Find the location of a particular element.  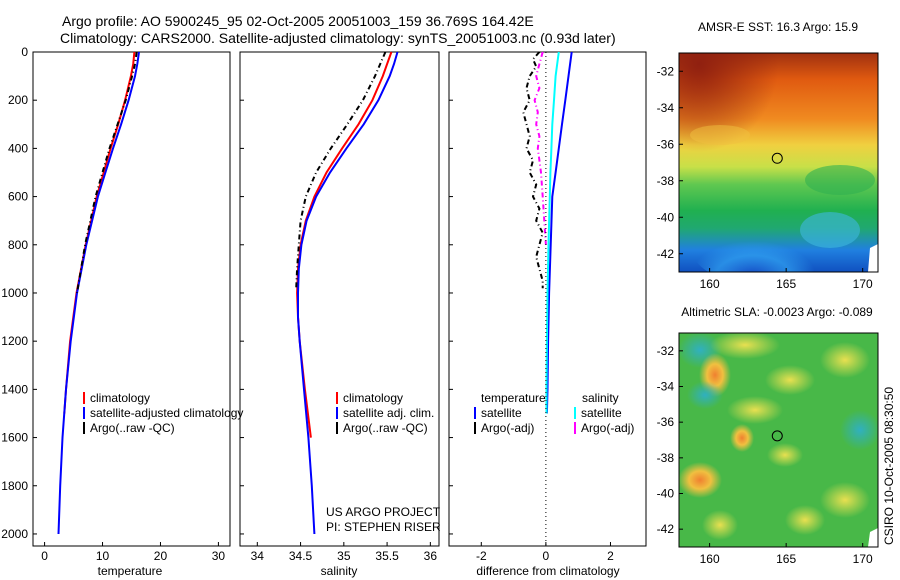

depth-tick-label: 800 is located at coordinates (18, 245).